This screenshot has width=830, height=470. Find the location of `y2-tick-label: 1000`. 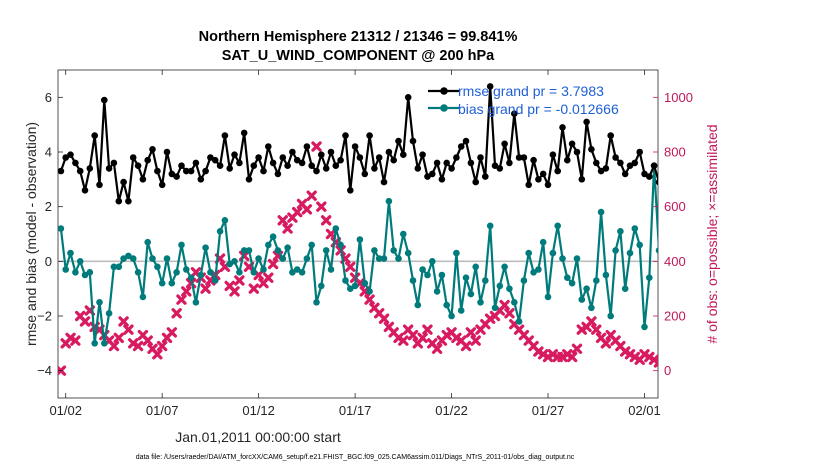

y2-tick-label: 1000 is located at coordinates (678, 97).